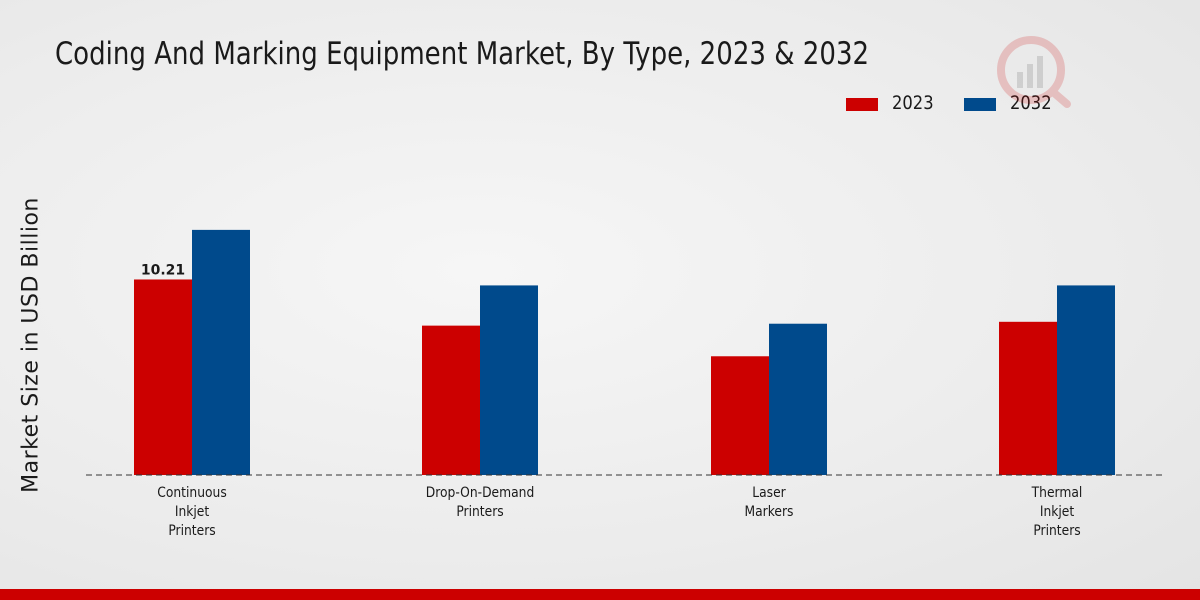  I want to click on x-tick-line: Drop-On-Demand, so click(480, 493).